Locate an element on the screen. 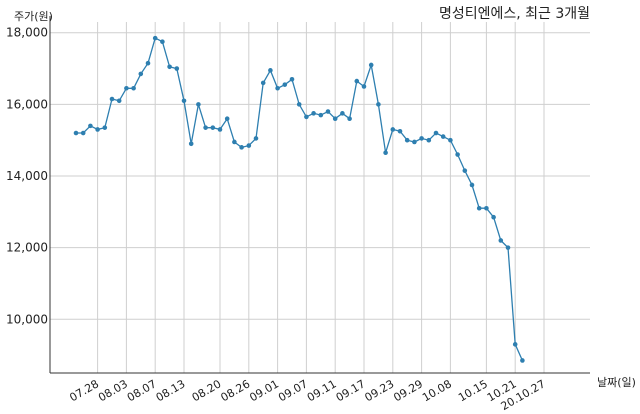  y-tick-label: 16,000 is located at coordinates (27, 104).